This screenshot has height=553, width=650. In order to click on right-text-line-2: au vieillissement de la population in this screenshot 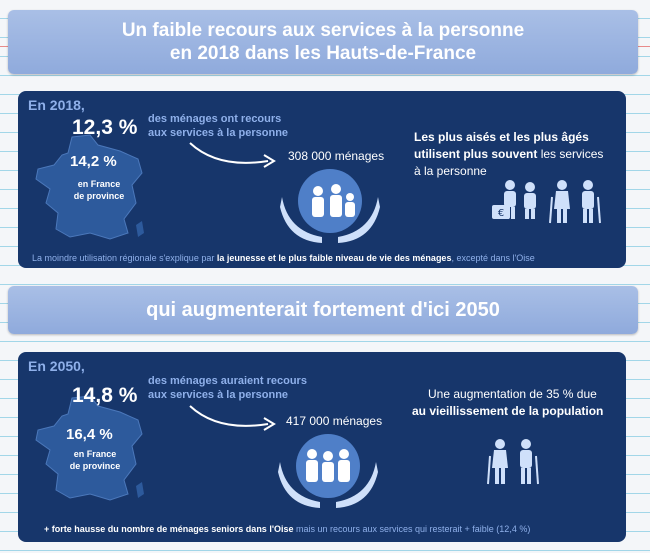, I will do `click(508, 411)`.